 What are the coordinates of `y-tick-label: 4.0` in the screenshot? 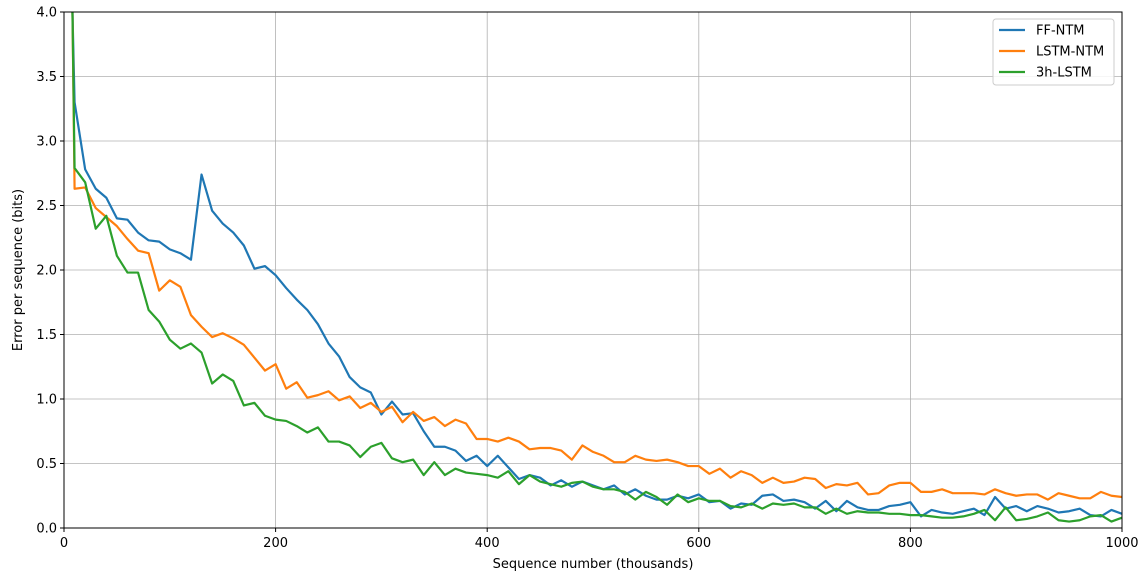 It's located at (46, 13).